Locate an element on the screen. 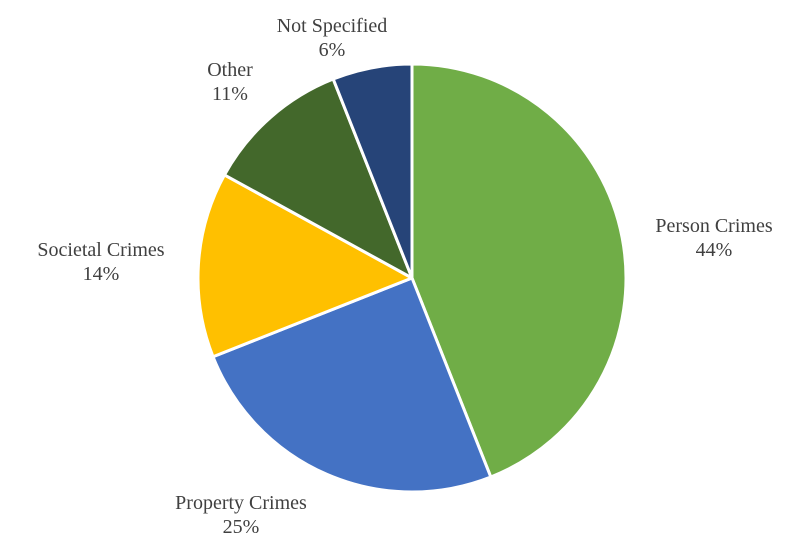  pie-slice-societal-crimes is located at coordinates (305, 266).